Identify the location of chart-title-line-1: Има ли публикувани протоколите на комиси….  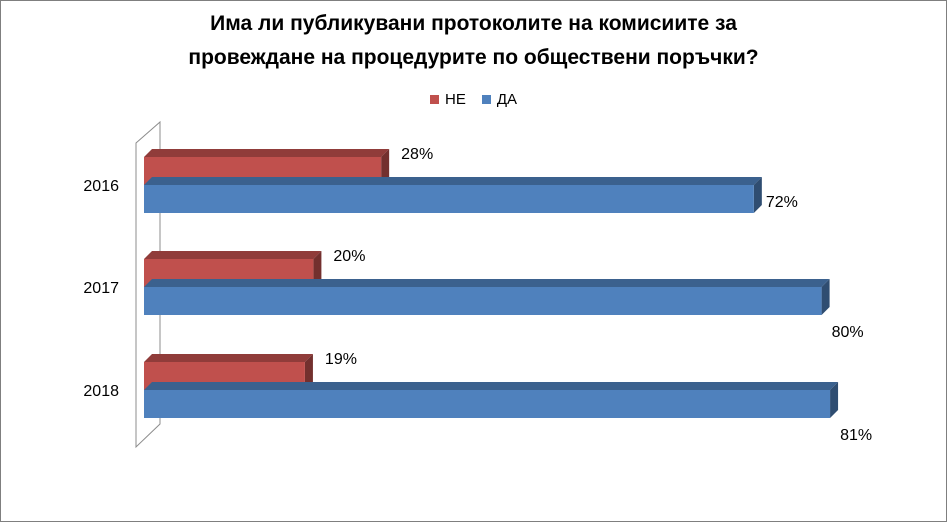
(473, 23).